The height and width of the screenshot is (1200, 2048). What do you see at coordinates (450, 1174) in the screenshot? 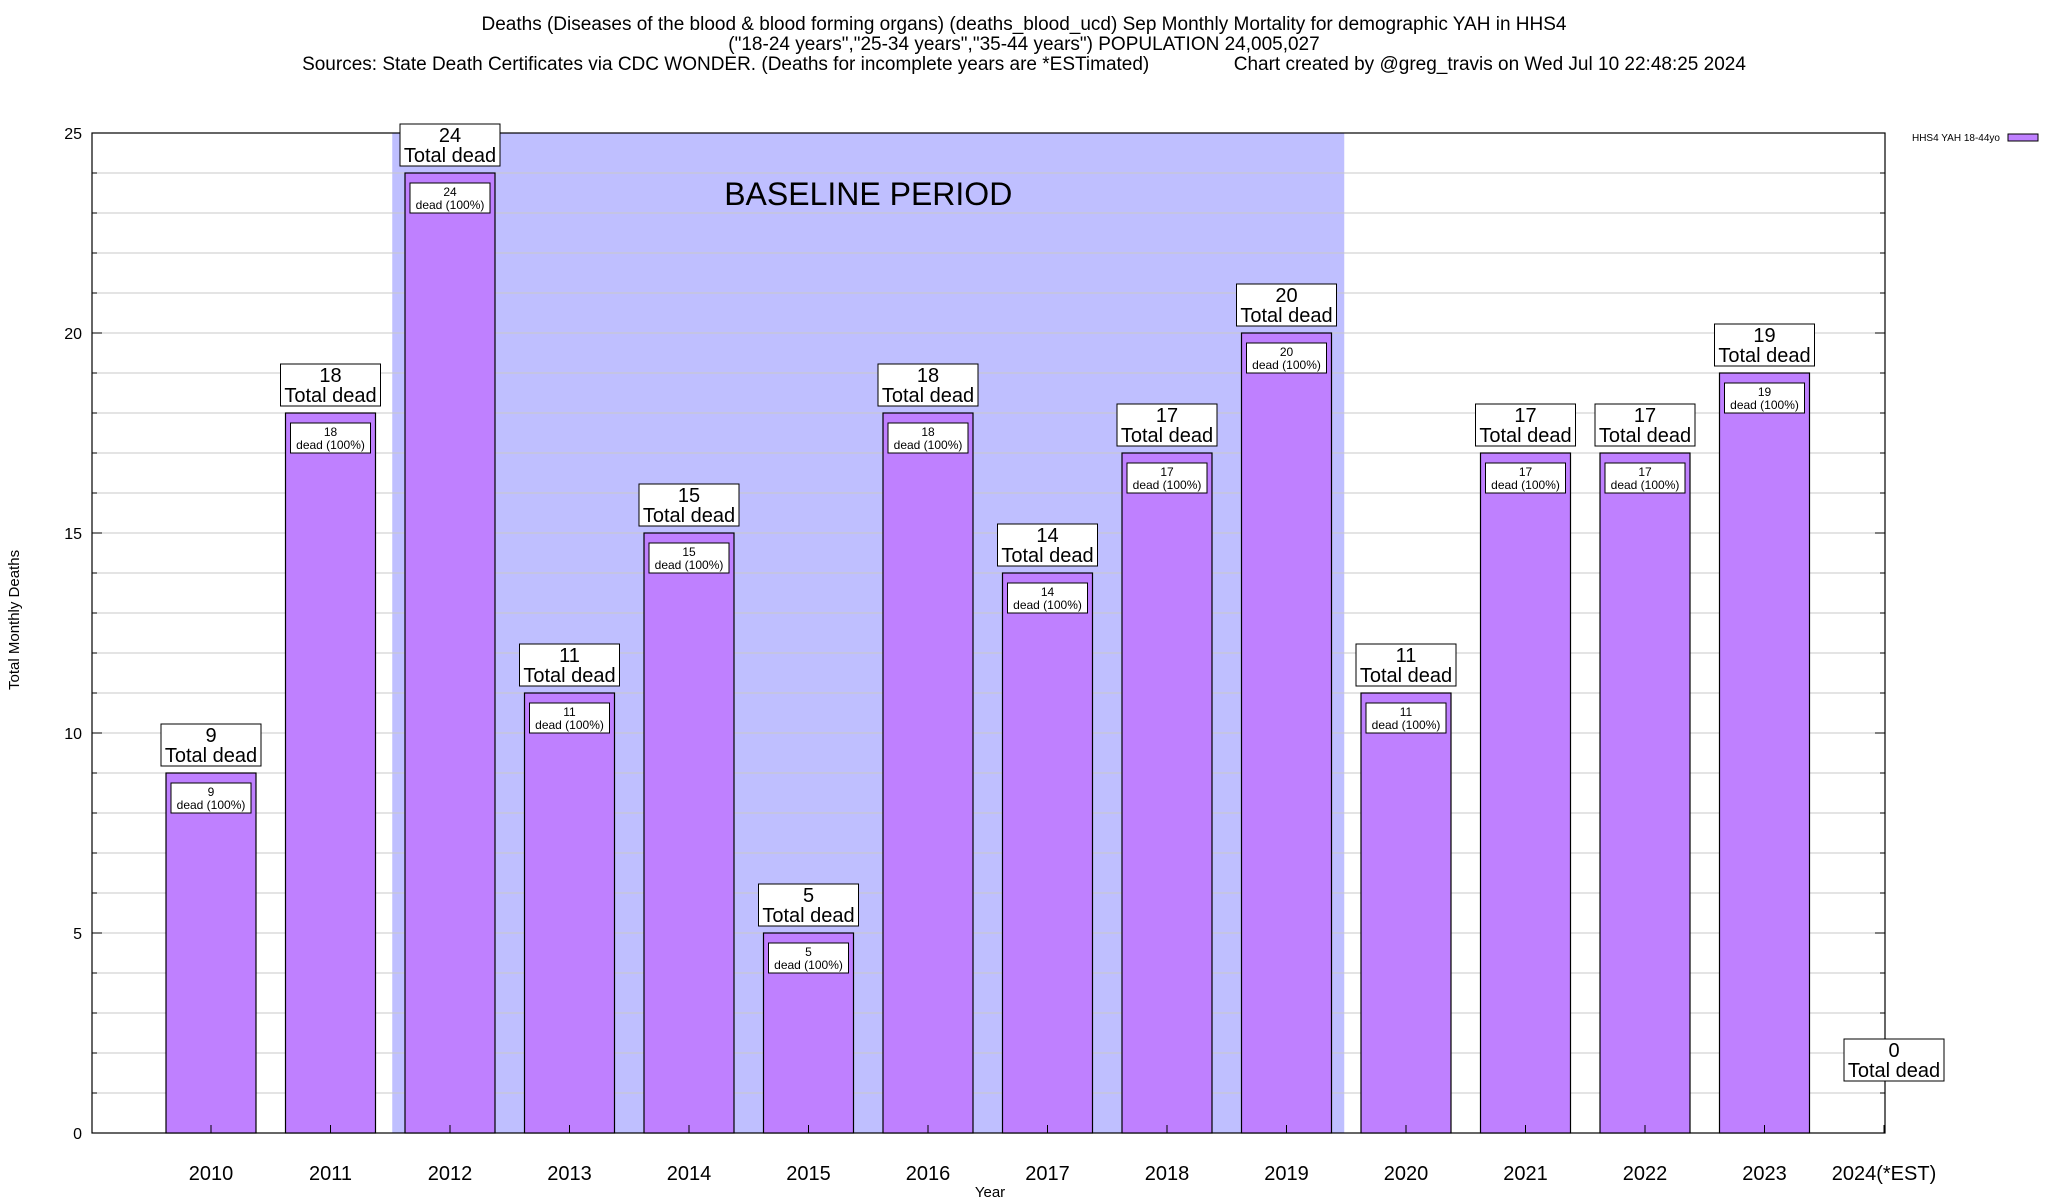
I see `x-tick-label: 2012` at bounding box center [450, 1174].